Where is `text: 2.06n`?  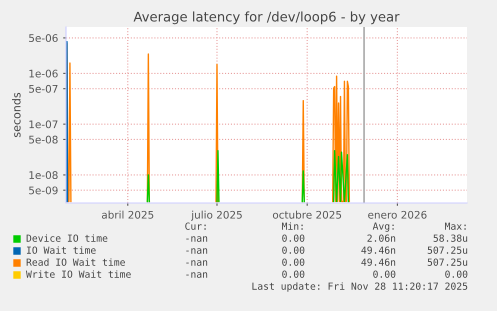 text: 2.06n is located at coordinates (381, 238).